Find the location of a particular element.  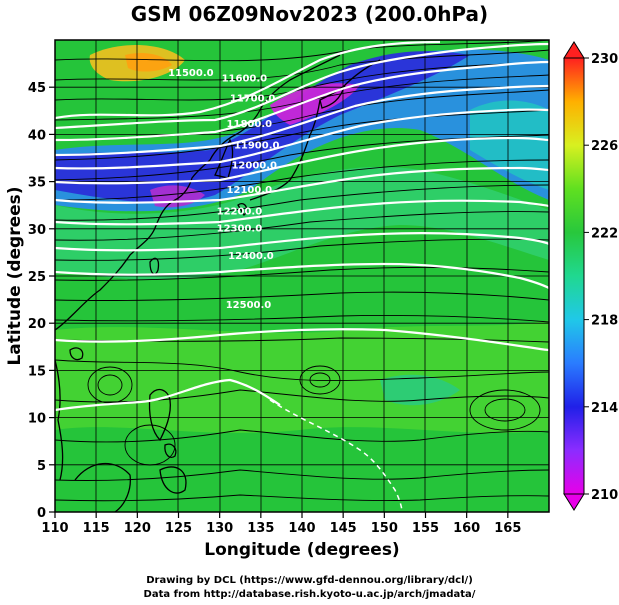

x-tick-label: 110 is located at coordinates (54, 528).